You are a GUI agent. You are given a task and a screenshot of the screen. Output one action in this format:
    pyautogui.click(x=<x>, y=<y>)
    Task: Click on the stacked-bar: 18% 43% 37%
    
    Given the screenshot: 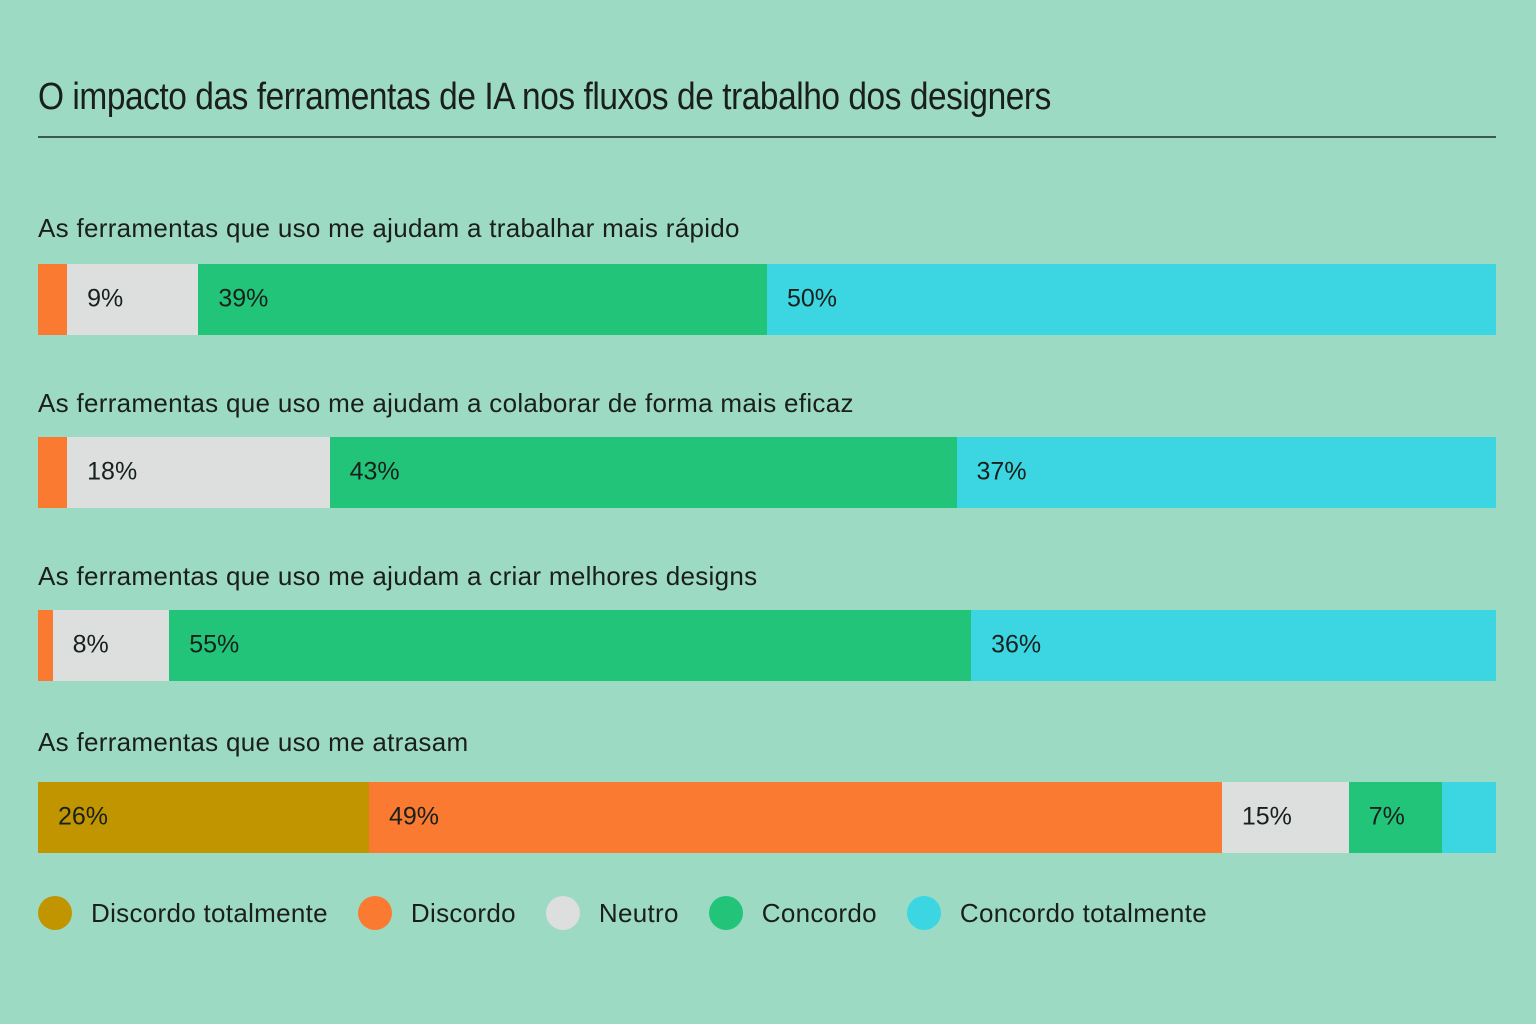 What is the action you would take?
    pyautogui.click(x=767, y=472)
    